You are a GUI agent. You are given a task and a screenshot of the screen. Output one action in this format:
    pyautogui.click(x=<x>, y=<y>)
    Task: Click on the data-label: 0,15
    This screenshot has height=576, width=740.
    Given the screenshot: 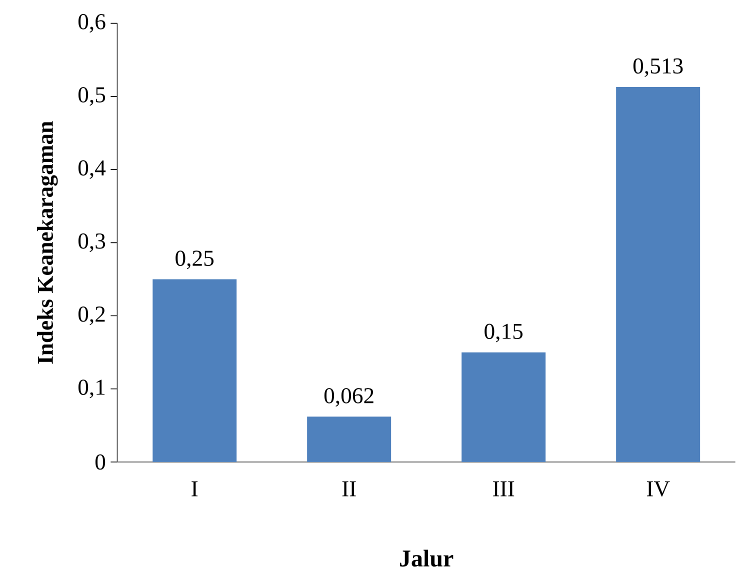 What is the action you would take?
    pyautogui.click(x=503, y=333)
    